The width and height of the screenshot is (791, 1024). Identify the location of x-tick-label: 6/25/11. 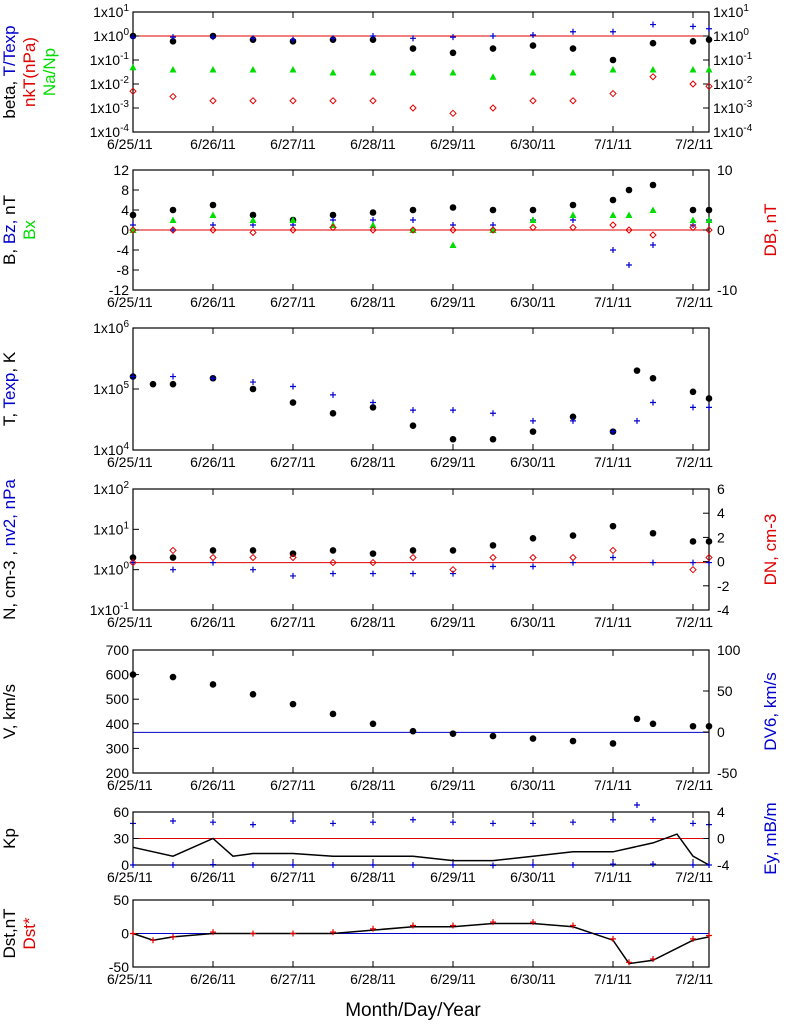
(130, 979).